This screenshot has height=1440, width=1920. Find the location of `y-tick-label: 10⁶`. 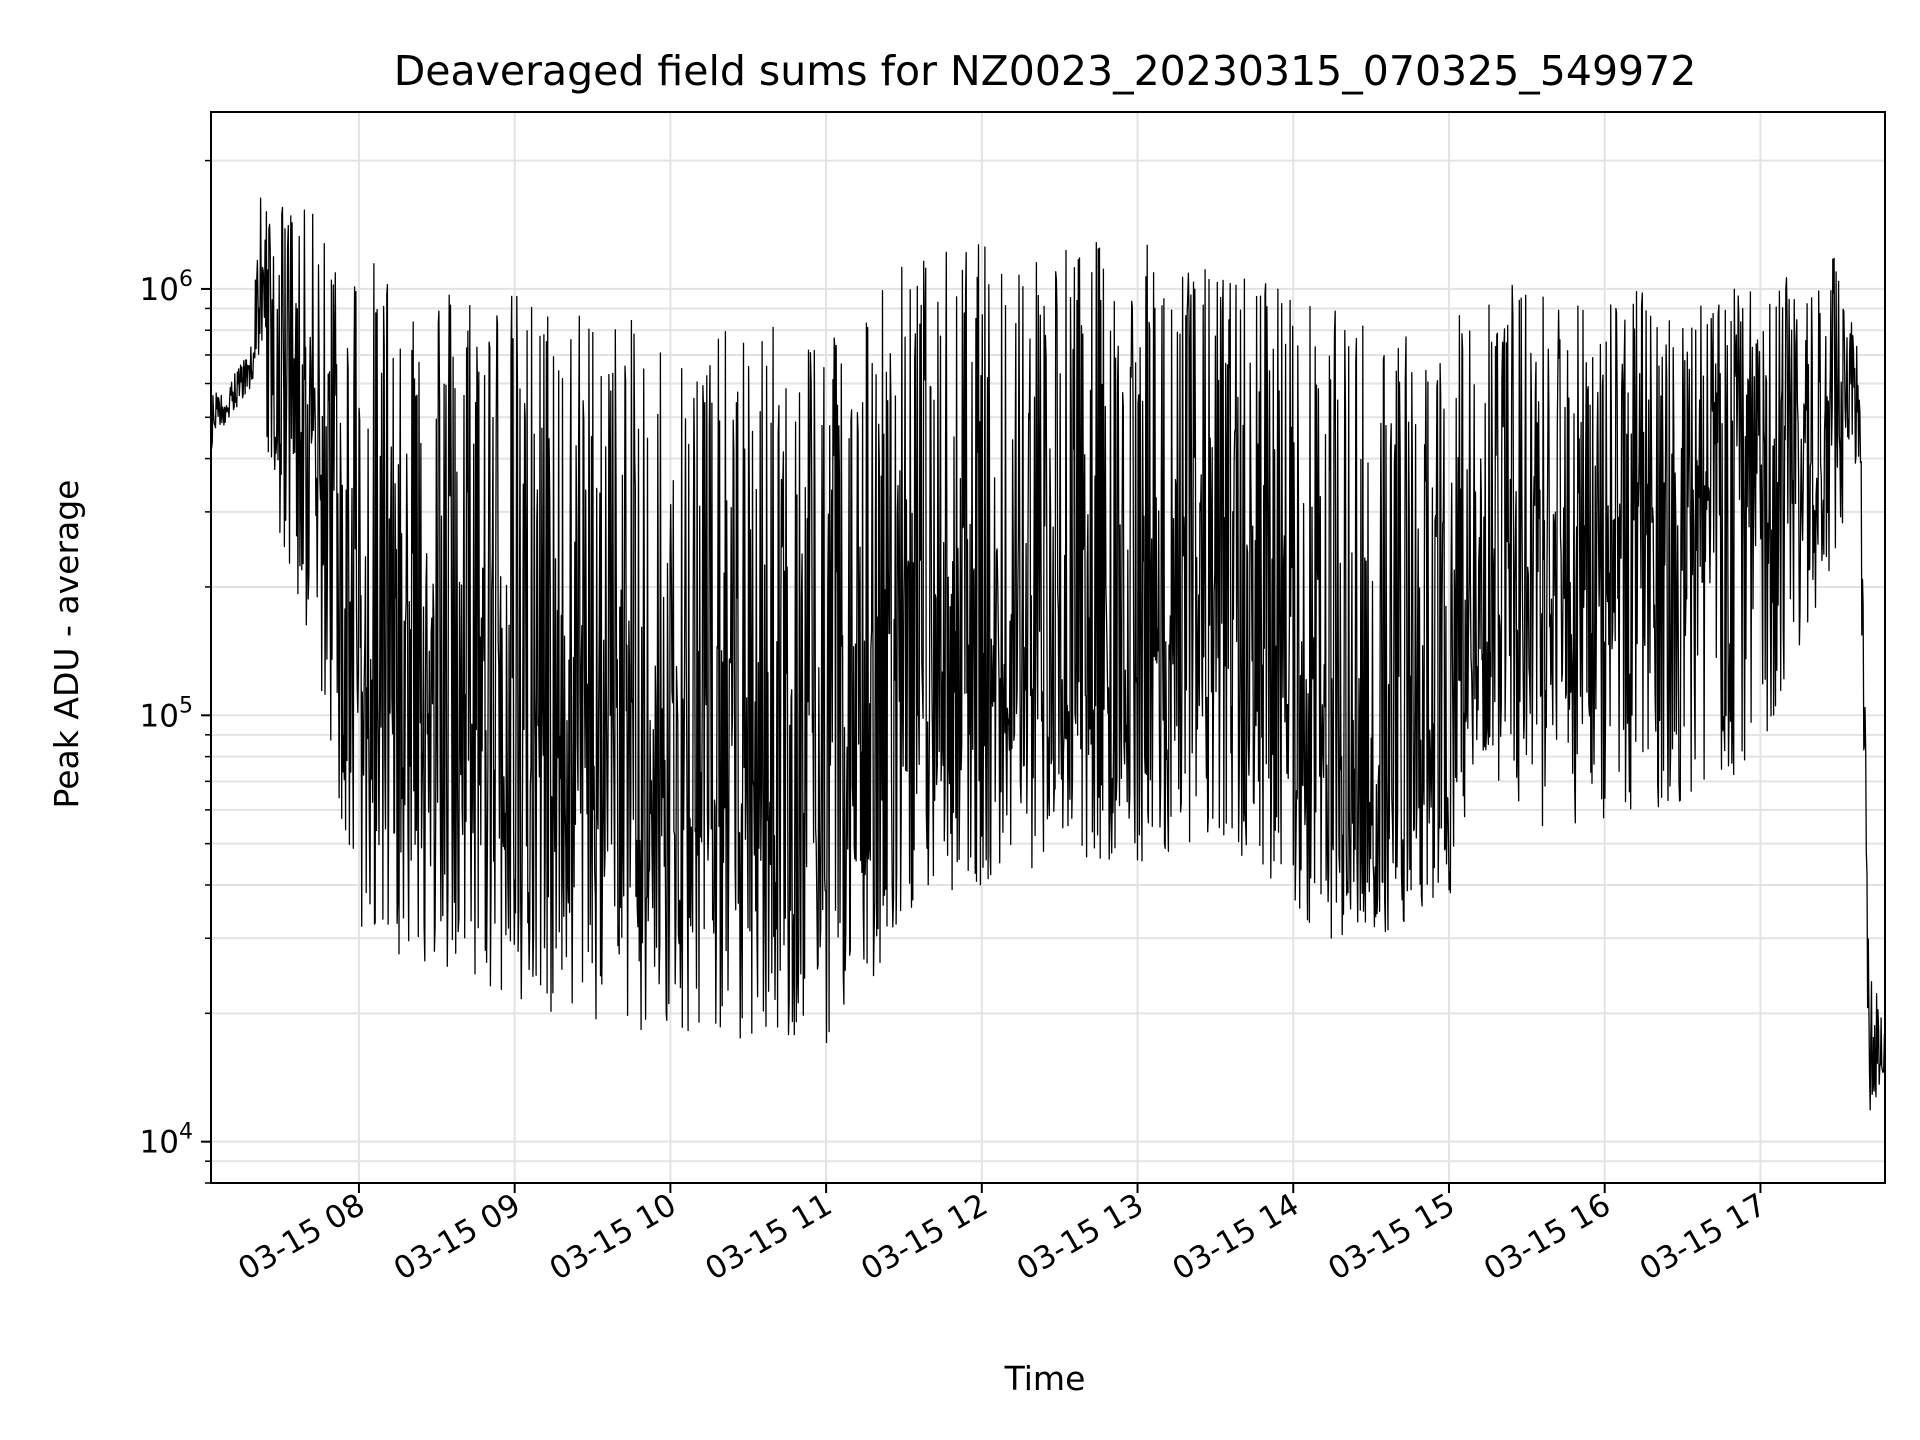

y-tick-label: 10⁶ is located at coordinates (166, 287).